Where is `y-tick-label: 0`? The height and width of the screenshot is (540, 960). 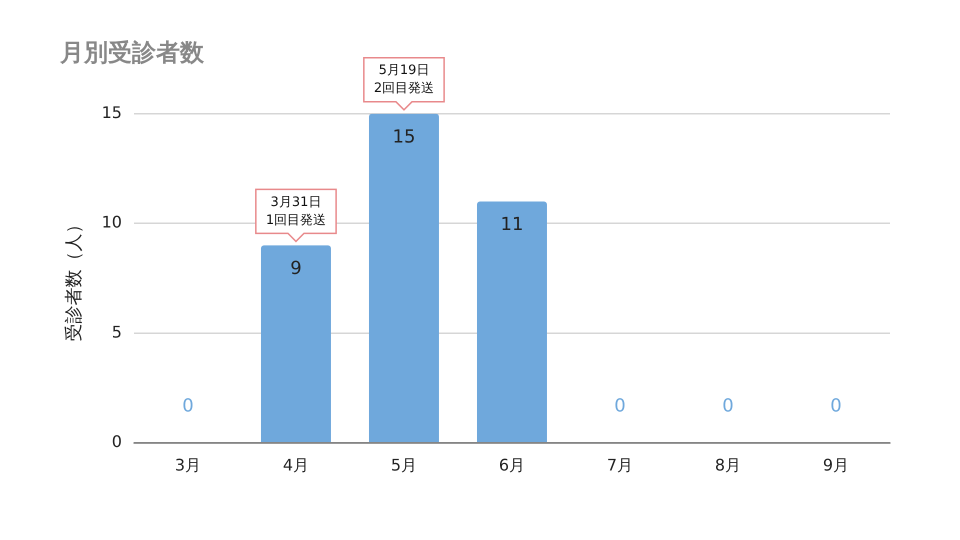 y-tick-label: 0 is located at coordinates (117, 441).